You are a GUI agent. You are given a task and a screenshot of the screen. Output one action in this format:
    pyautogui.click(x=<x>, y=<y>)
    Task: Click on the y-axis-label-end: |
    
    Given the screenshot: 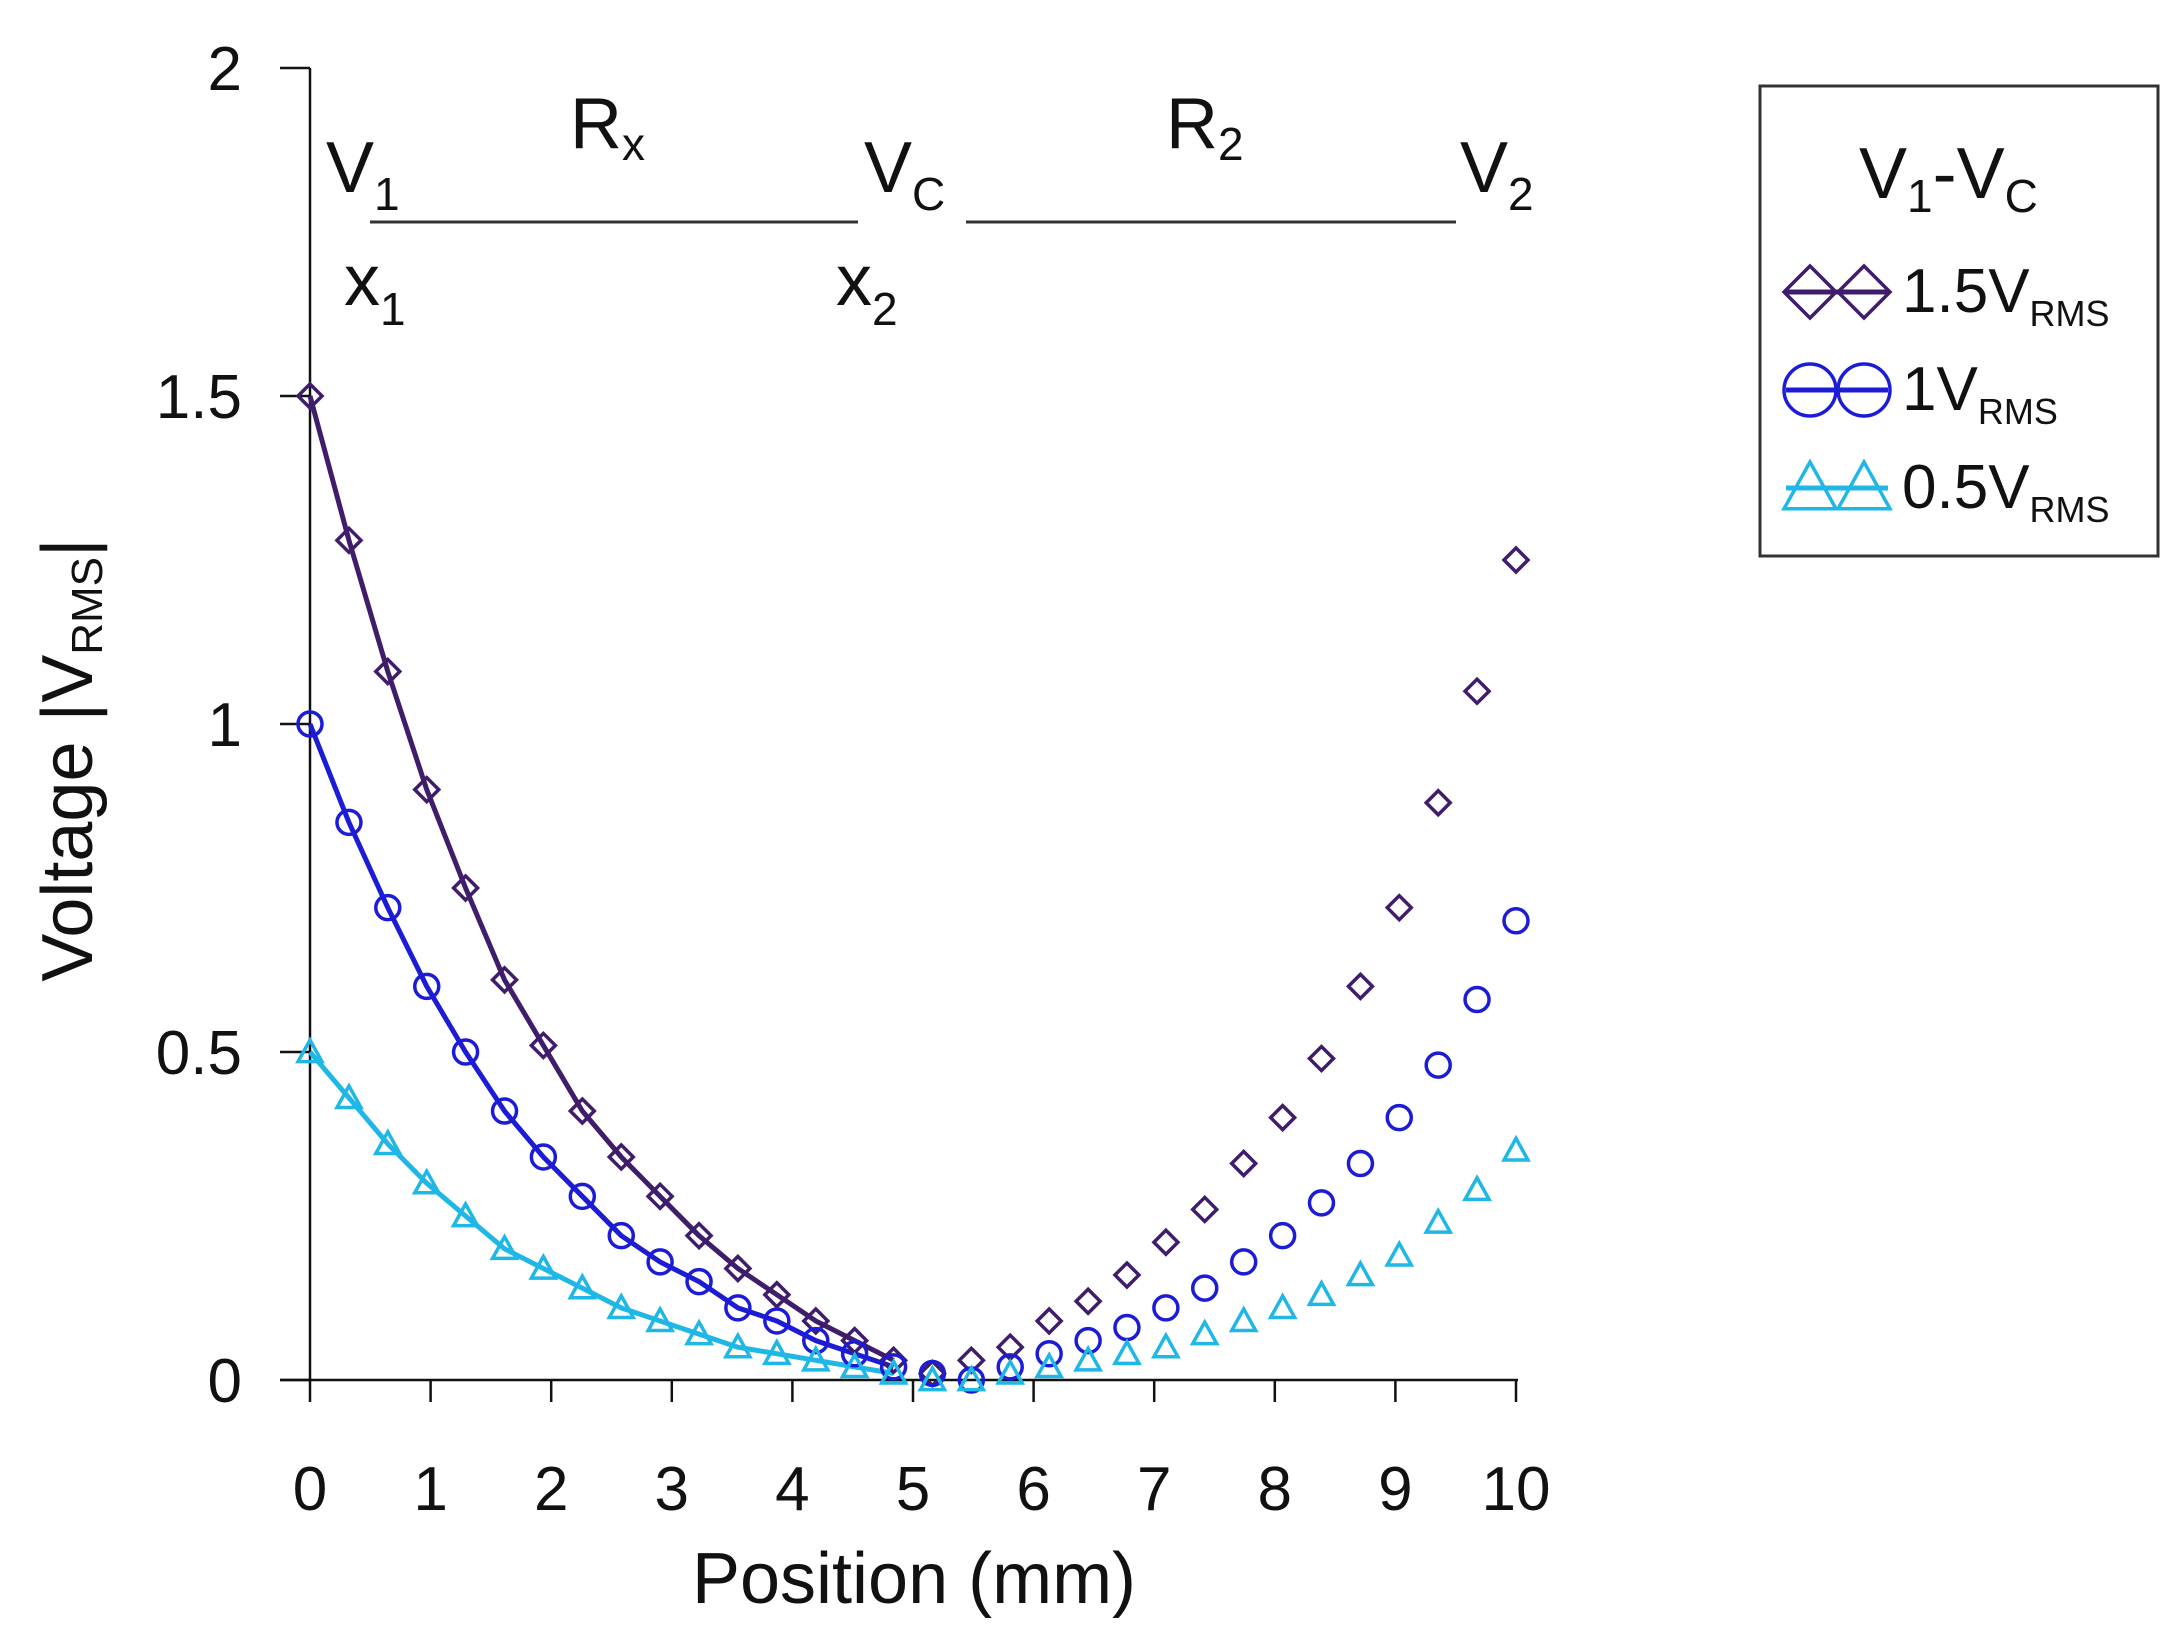 What is the action you would take?
    pyautogui.click(x=68, y=547)
    